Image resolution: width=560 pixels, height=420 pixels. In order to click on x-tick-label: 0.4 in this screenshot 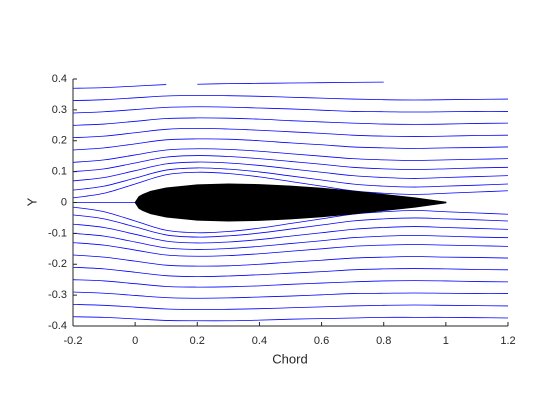, I will do `click(259, 341)`.